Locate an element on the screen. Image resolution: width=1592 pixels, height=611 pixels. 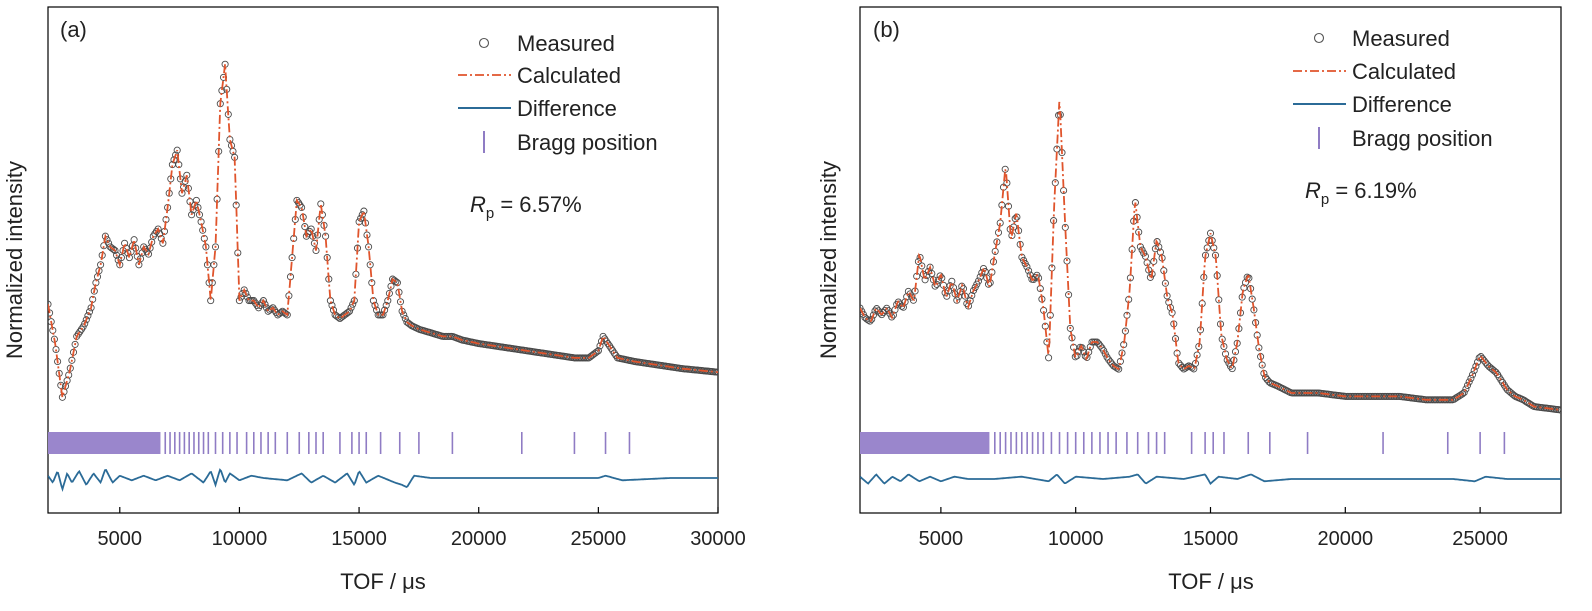
legend-calculated-b: Calculated is located at coordinates (1404, 71).